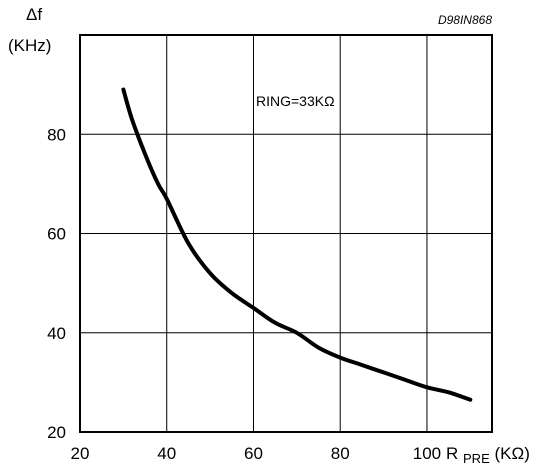  What do you see at coordinates (166, 453) in the screenshot?
I see `x-tick-label: 40` at bounding box center [166, 453].